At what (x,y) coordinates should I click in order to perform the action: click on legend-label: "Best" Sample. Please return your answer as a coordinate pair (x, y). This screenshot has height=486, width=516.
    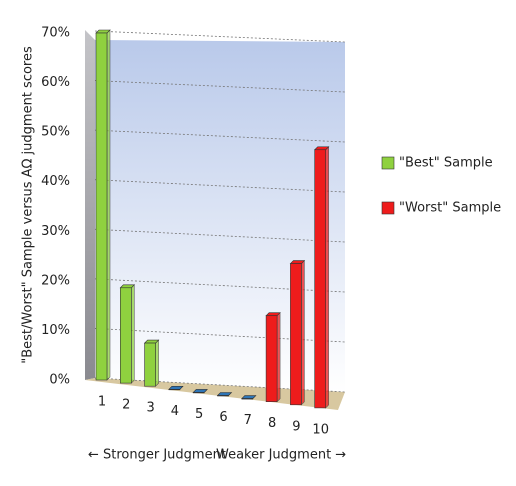
    Looking at the image, I should click on (446, 163).